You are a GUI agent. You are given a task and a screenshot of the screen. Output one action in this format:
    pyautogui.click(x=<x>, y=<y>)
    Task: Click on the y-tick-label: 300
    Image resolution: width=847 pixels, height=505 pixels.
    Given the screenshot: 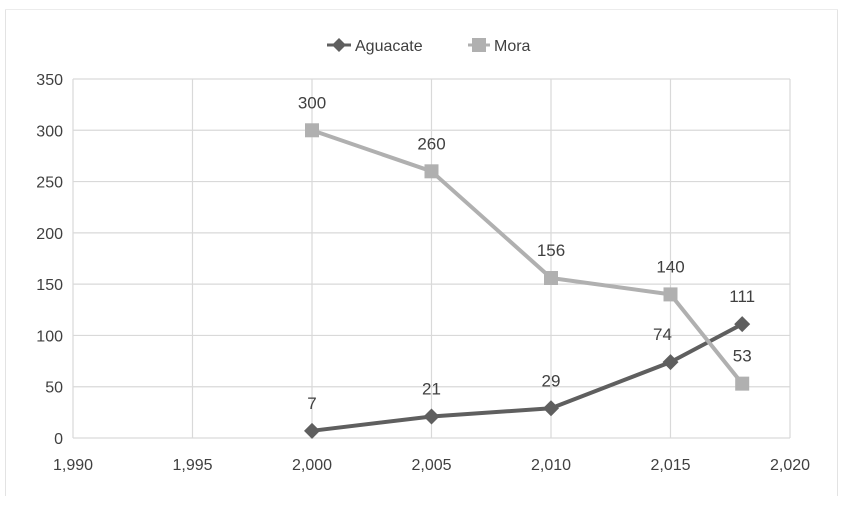 What is the action you would take?
    pyautogui.click(x=49, y=131)
    